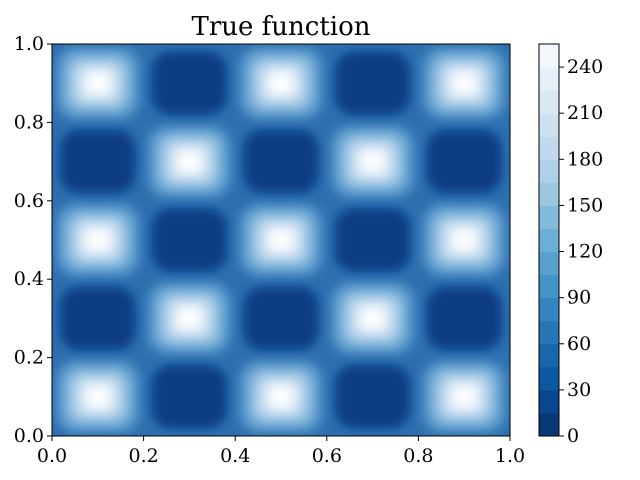  I want to click on y-tick-label: 0.2, so click(29, 358).